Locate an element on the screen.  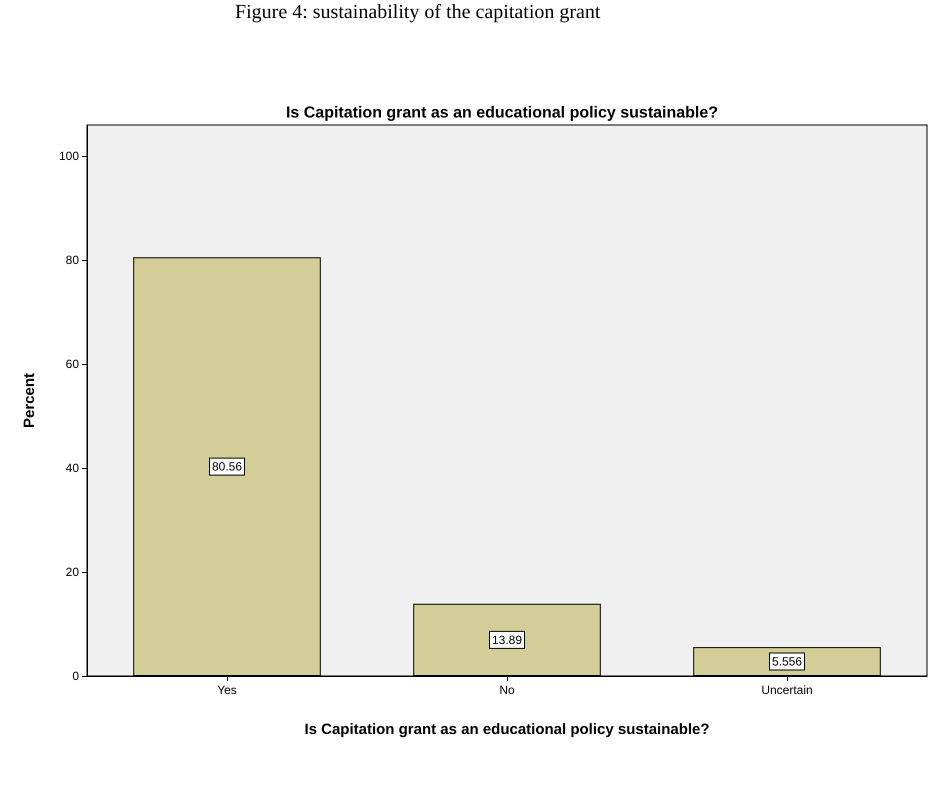
y-axis-title: Percent is located at coordinates (29, 400).